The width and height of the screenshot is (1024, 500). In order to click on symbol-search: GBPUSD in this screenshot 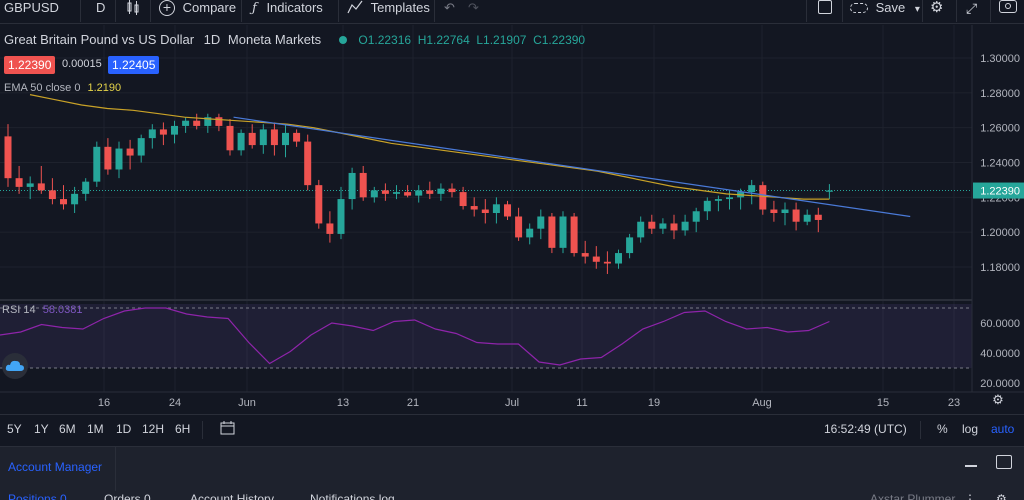, I will do `click(31, 7)`.